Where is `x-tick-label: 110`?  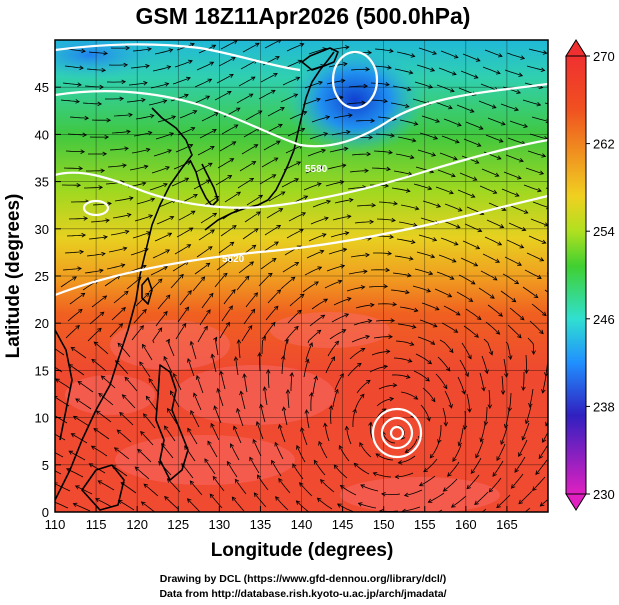
x-tick-label: 110 is located at coordinates (55, 524).